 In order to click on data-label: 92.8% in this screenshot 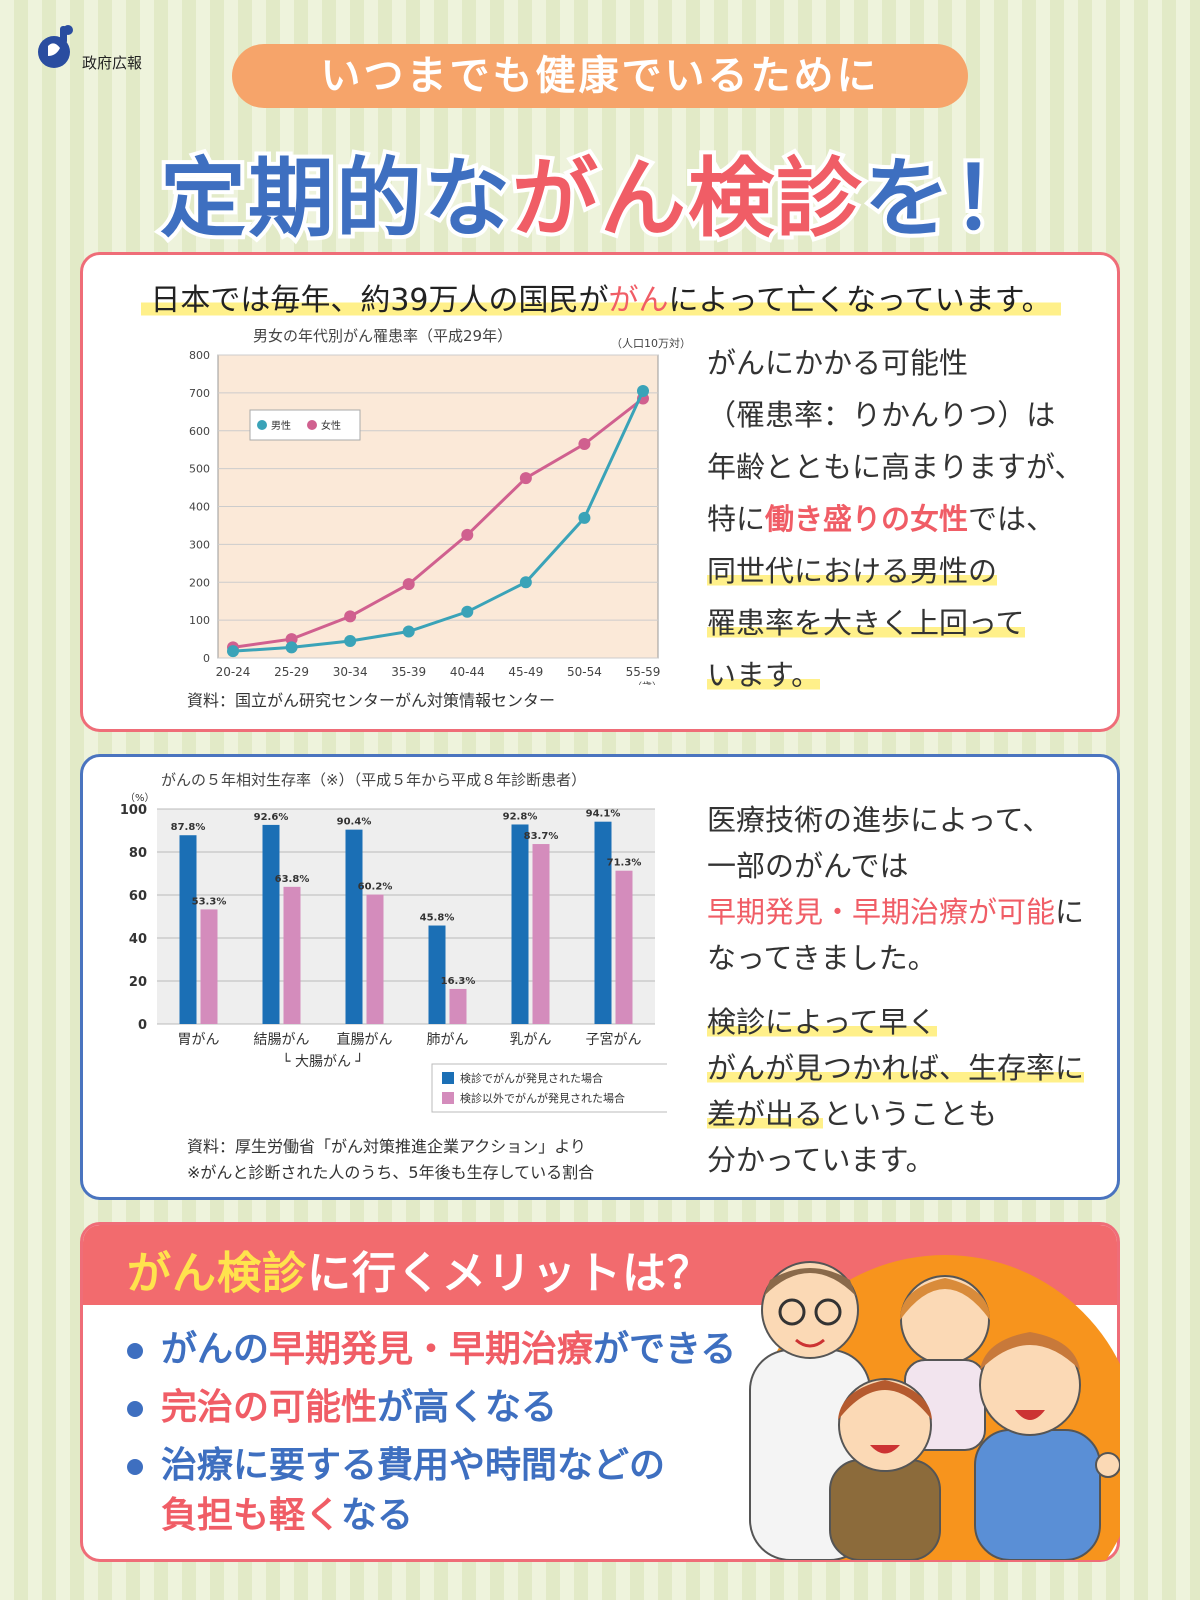, I will do `click(520, 816)`.